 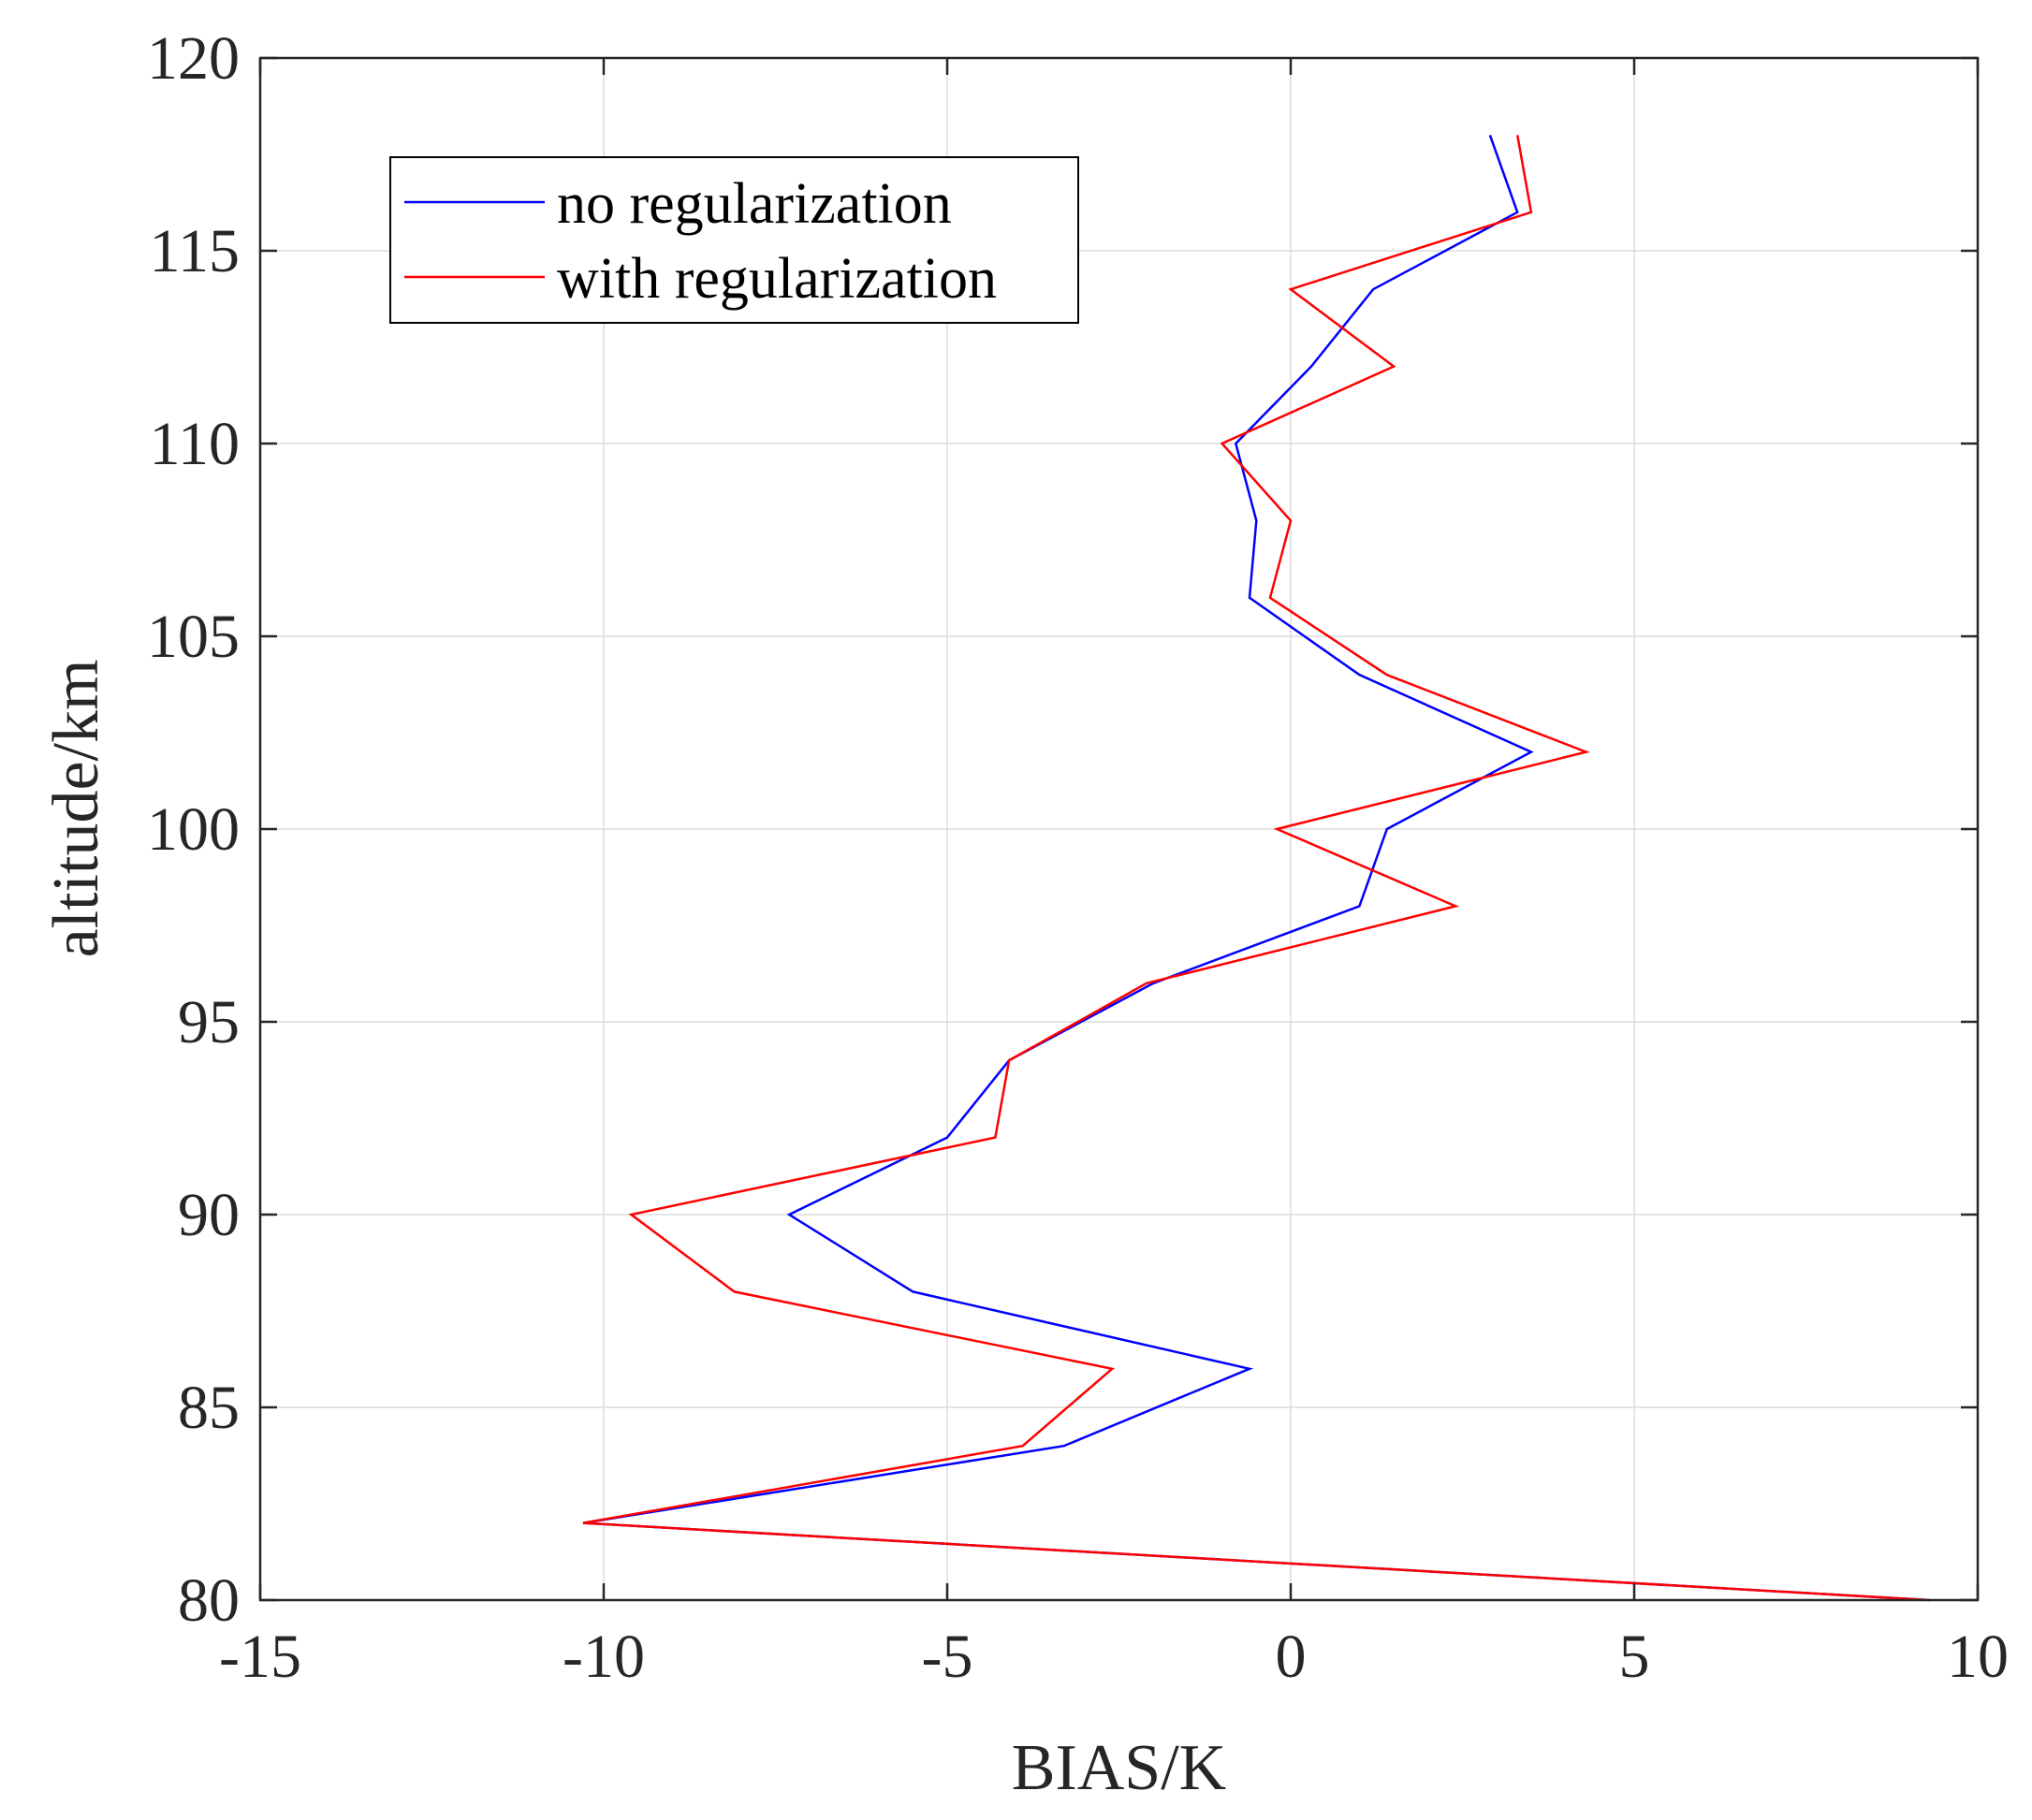 I want to click on y-tick-label: 90, so click(x=209, y=1215).